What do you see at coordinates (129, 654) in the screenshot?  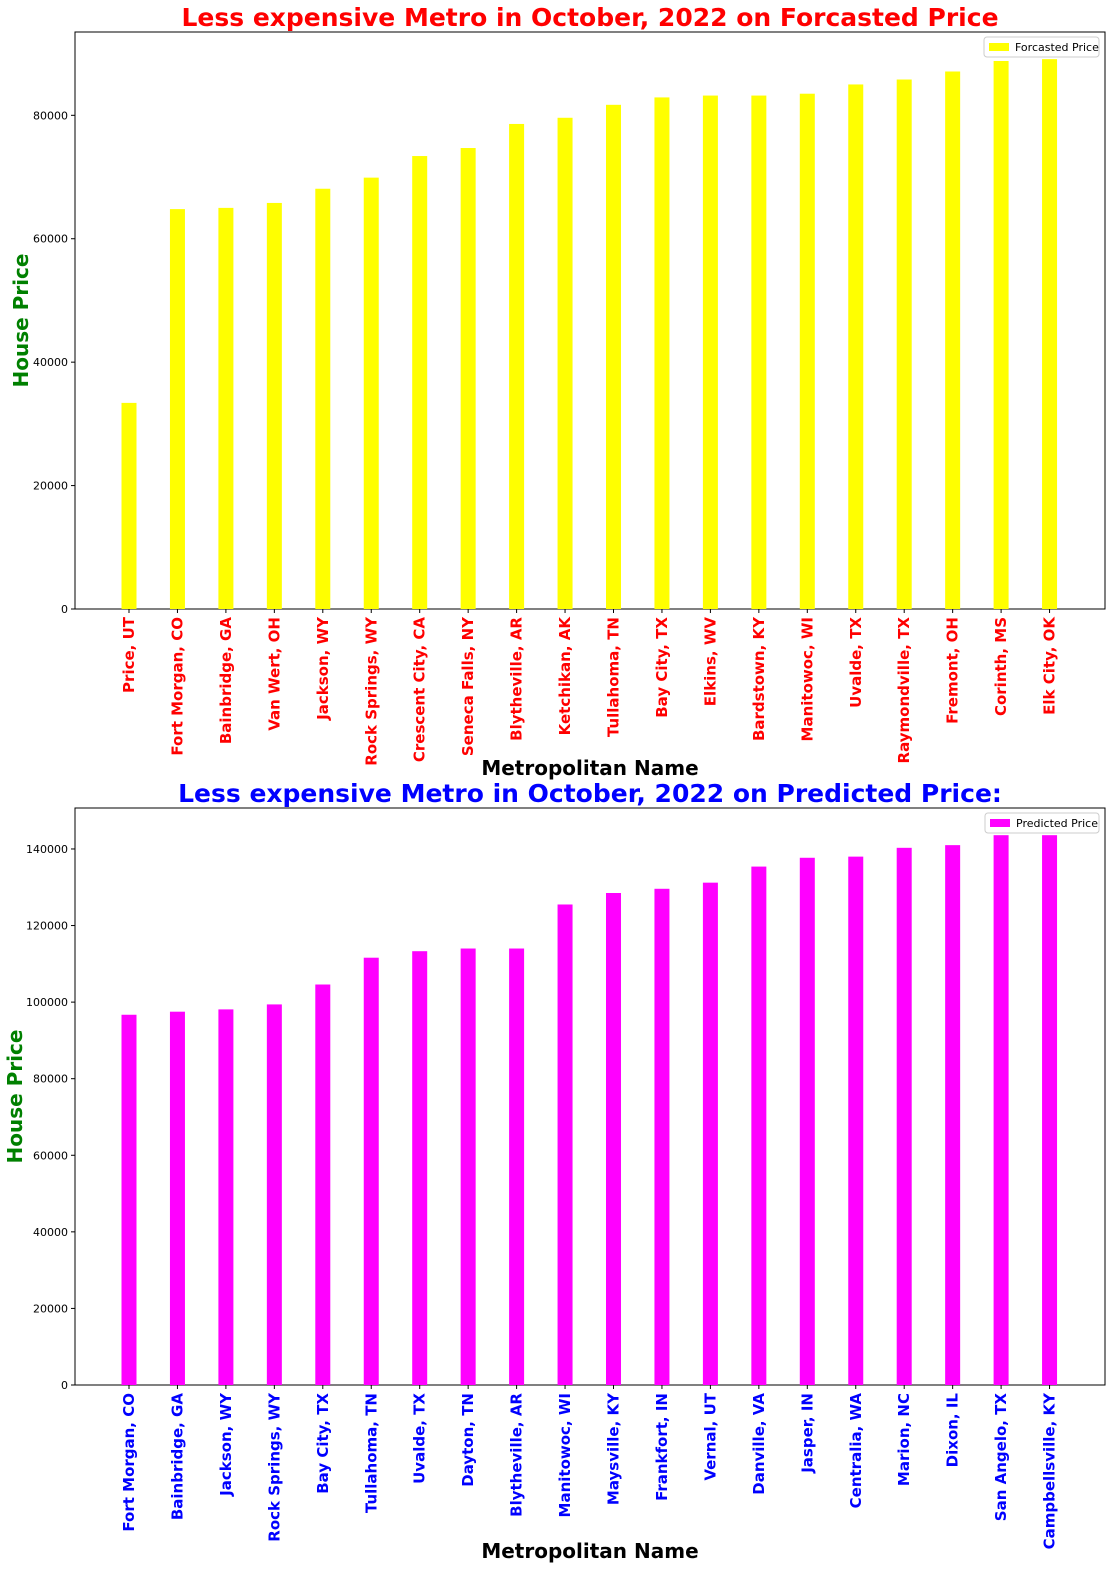 I see `x-tick-label: Price, UT` at bounding box center [129, 654].